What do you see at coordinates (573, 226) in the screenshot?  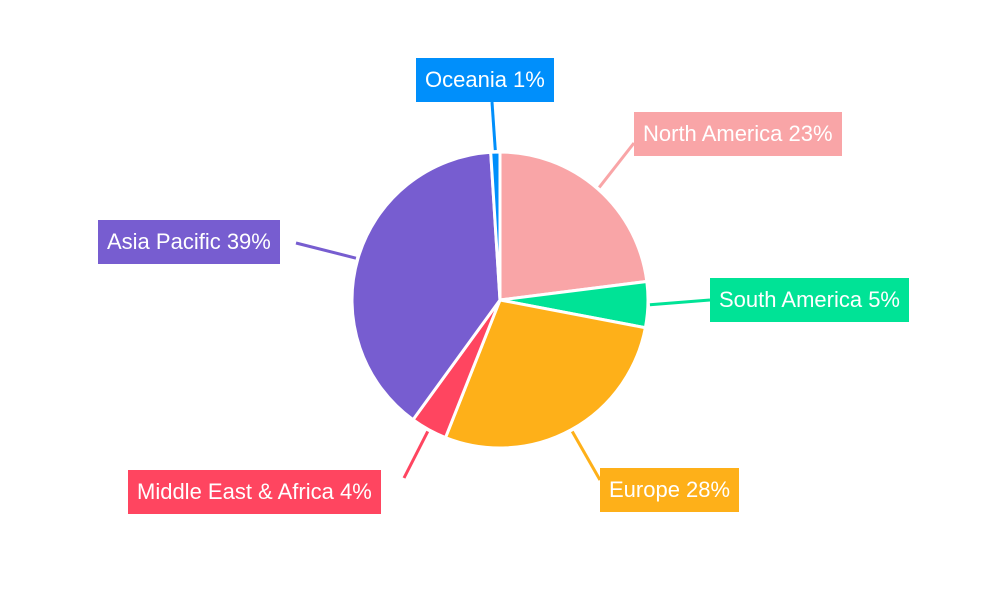 I see `pie-slice-north-america` at bounding box center [573, 226].